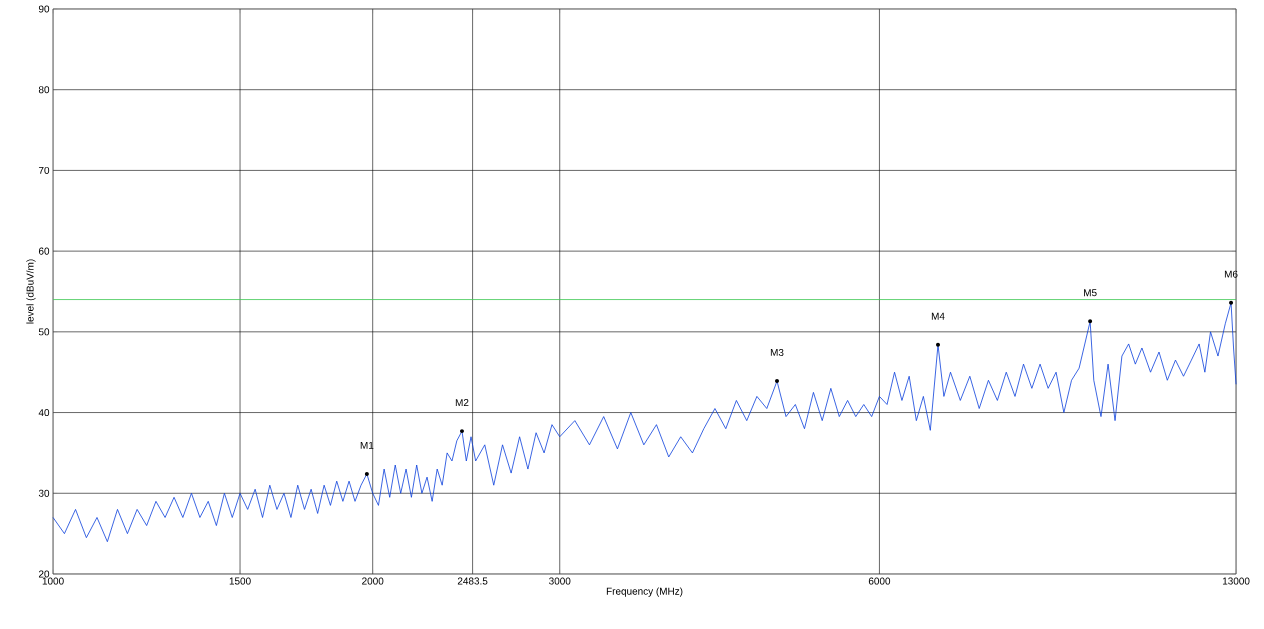  Describe the element at coordinates (44, 251) in the screenshot. I see `y-tick-label: 60` at that location.